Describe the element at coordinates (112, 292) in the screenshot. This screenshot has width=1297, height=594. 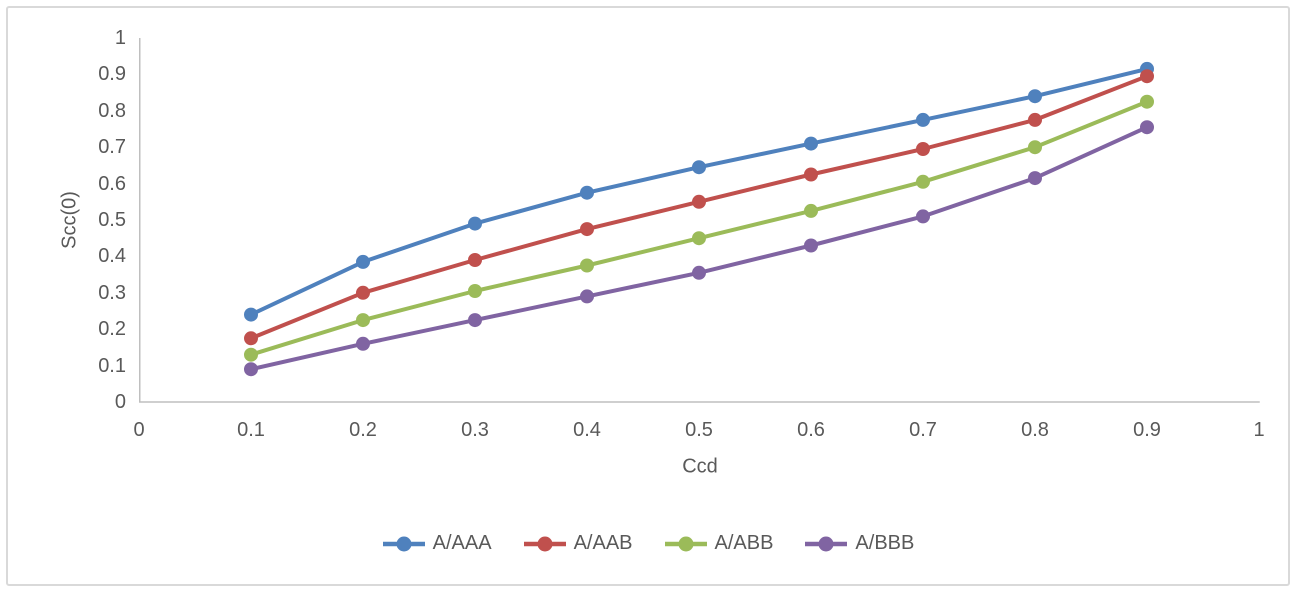
I see `y-tick-label: 0.3` at that location.